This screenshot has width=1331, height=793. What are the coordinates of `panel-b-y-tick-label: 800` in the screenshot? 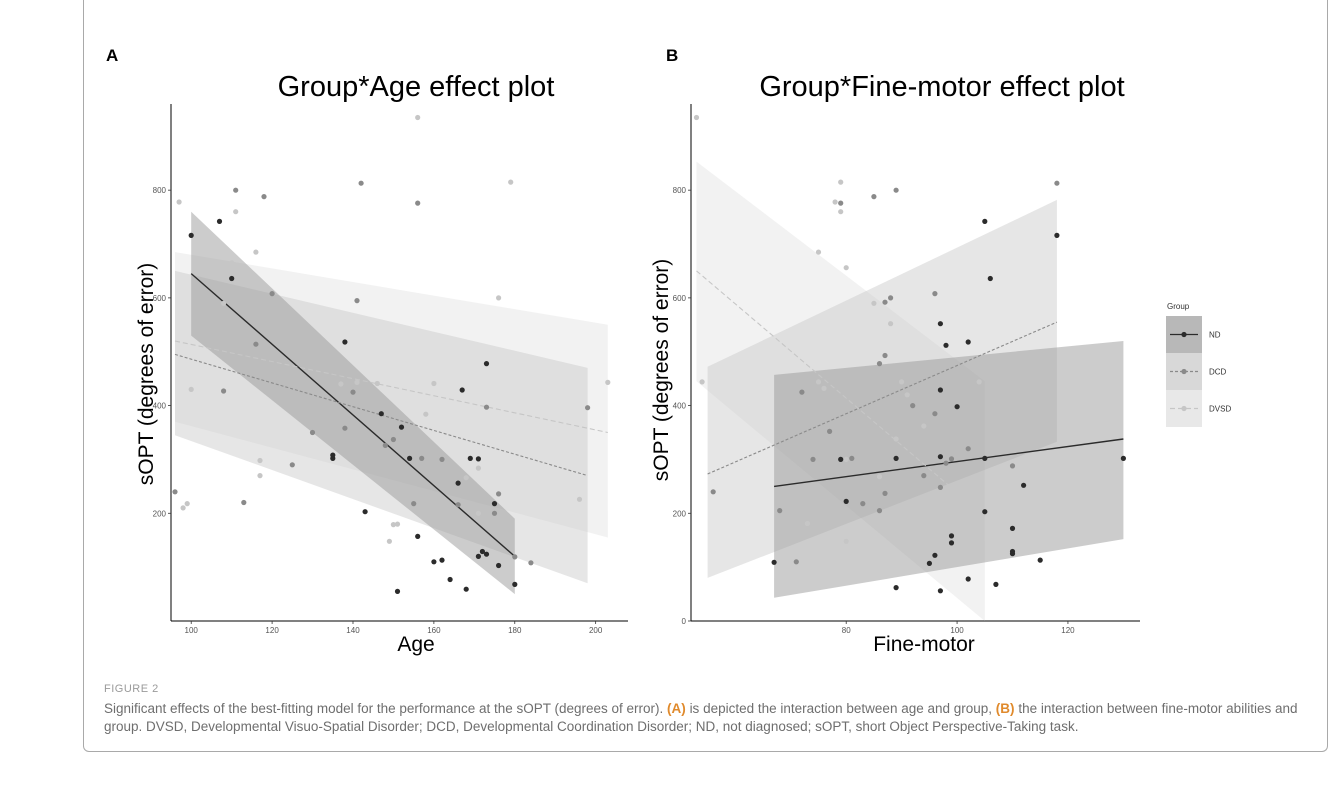 It's located at (680, 190).